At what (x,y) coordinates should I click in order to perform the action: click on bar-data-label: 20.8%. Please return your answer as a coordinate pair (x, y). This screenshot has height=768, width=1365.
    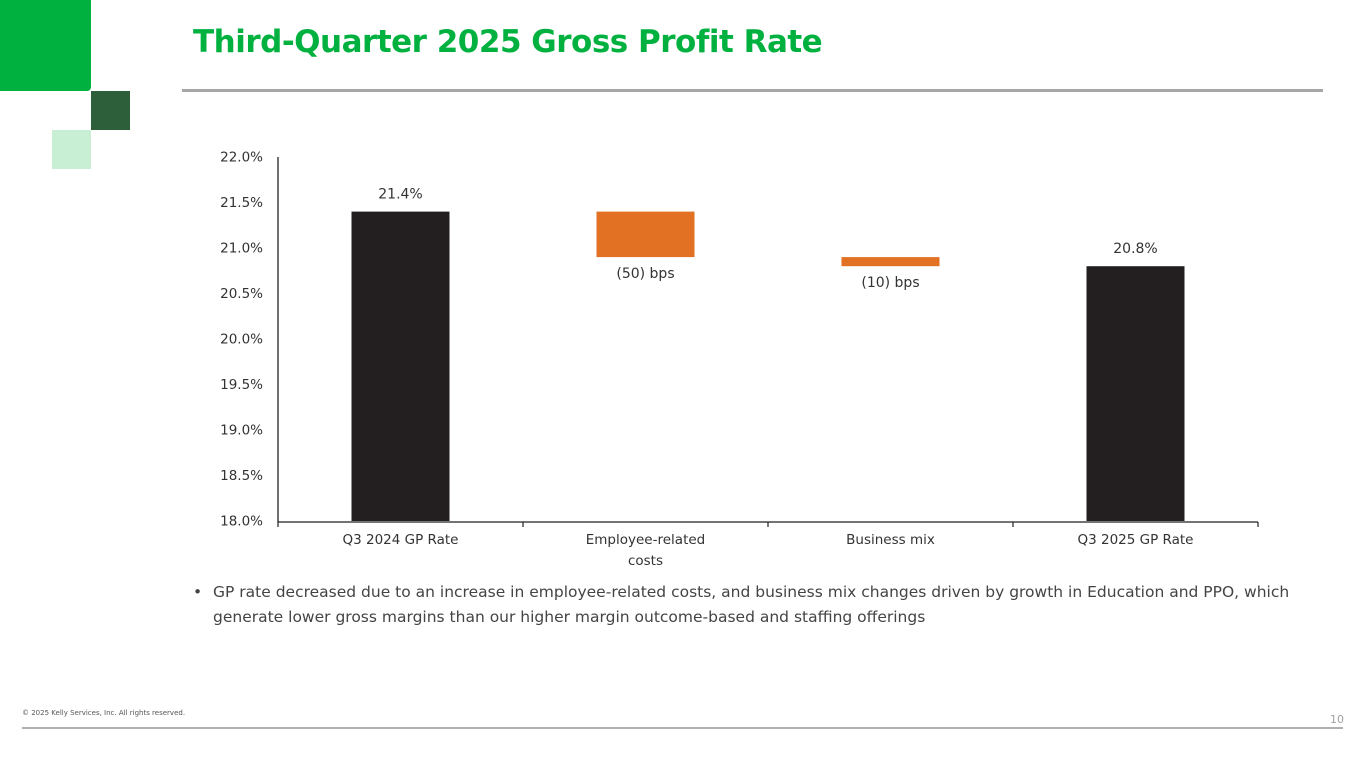
    Looking at the image, I should click on (1135, 249).